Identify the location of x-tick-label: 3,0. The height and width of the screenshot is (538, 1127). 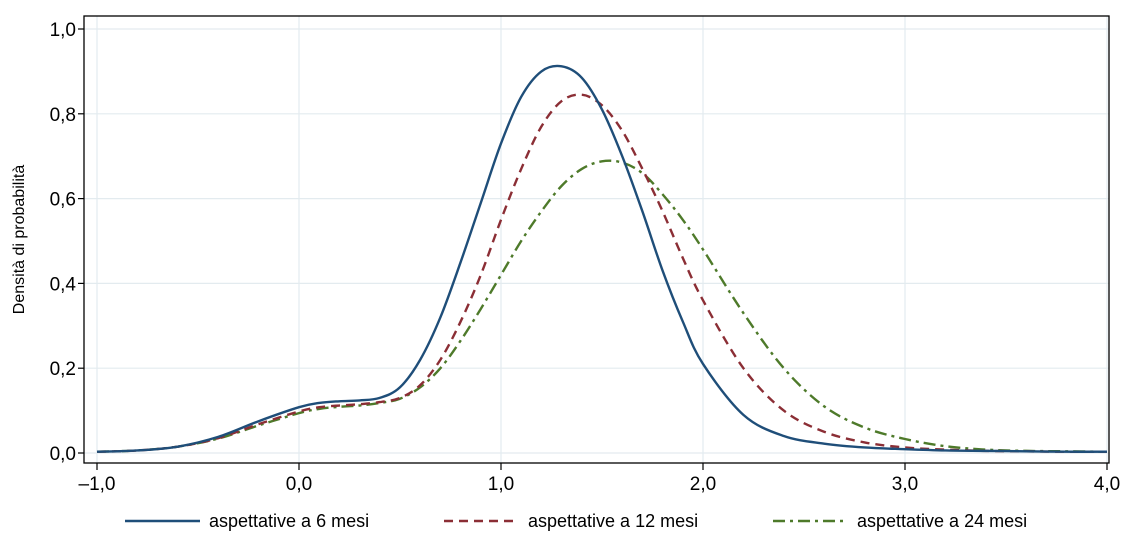
(905, 484).